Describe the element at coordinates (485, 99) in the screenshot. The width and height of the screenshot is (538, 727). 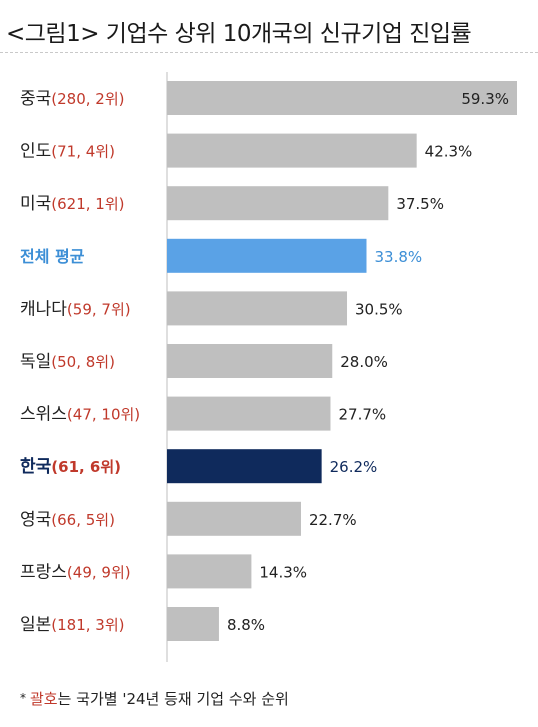
I see `value-label-0: 59.3%` at that location.